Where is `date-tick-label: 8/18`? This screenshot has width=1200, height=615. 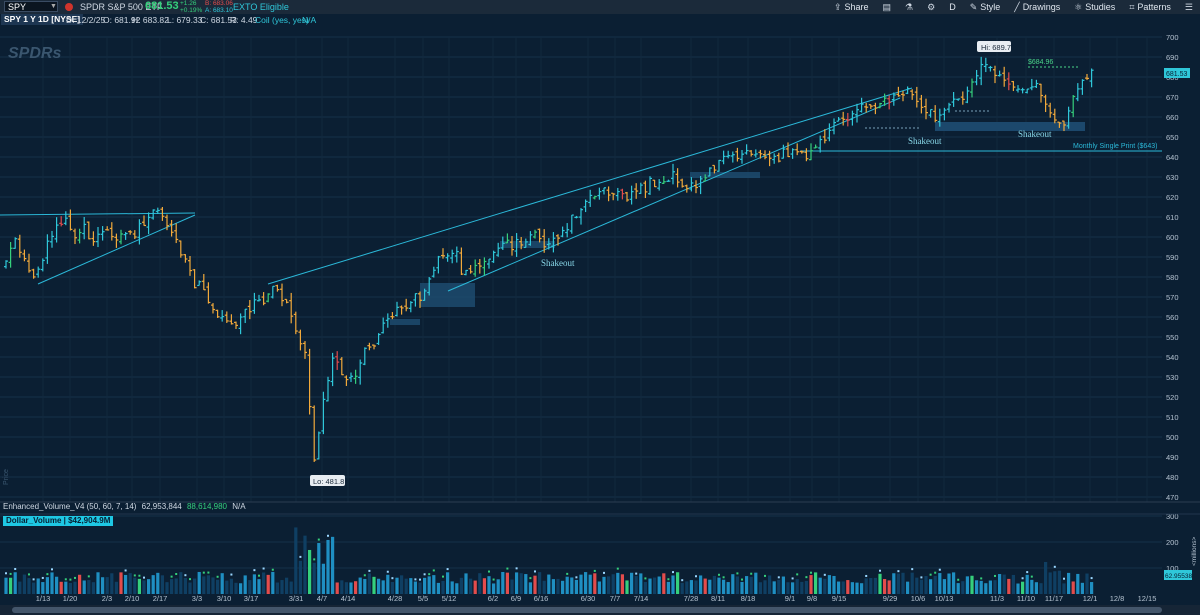
date-tick-label: 8/18 is located at coordinates (748, 598).